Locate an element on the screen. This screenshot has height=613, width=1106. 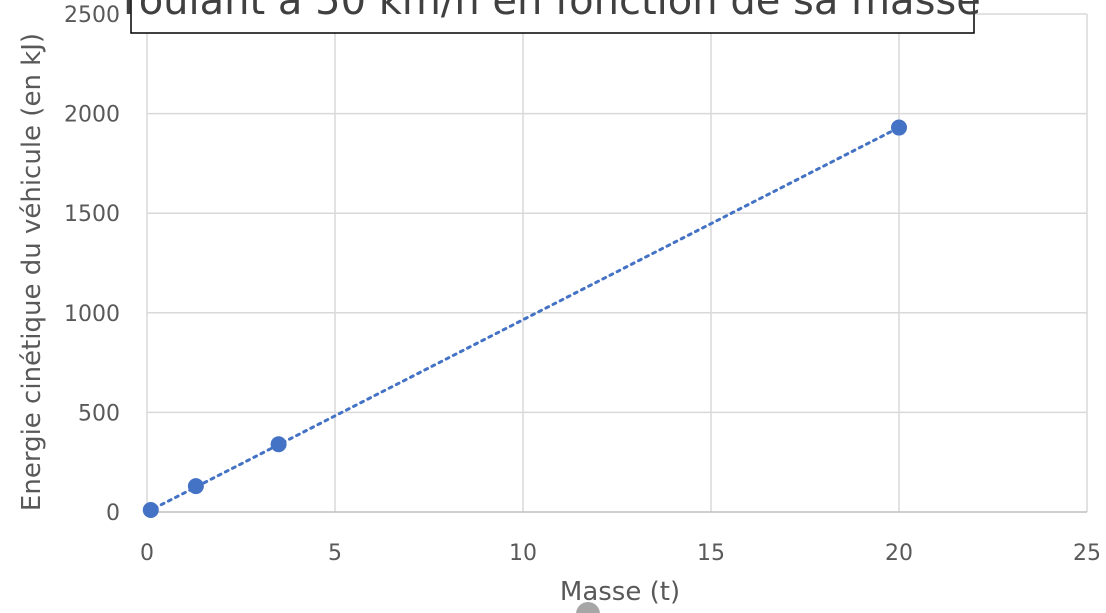
y-tick-label: 1000 is located at coordinates (92, 314).